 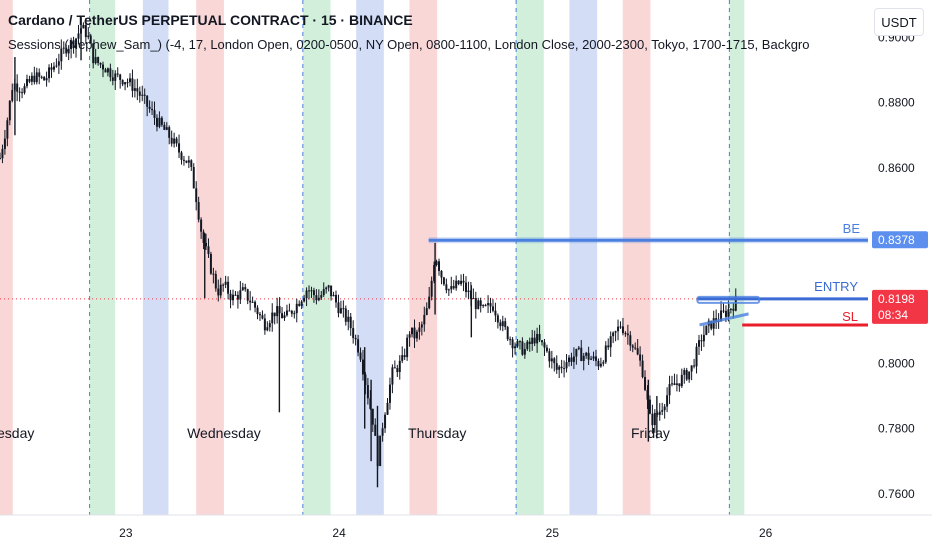 I want to click on sl-label: SL, so click(x=850, y=316).